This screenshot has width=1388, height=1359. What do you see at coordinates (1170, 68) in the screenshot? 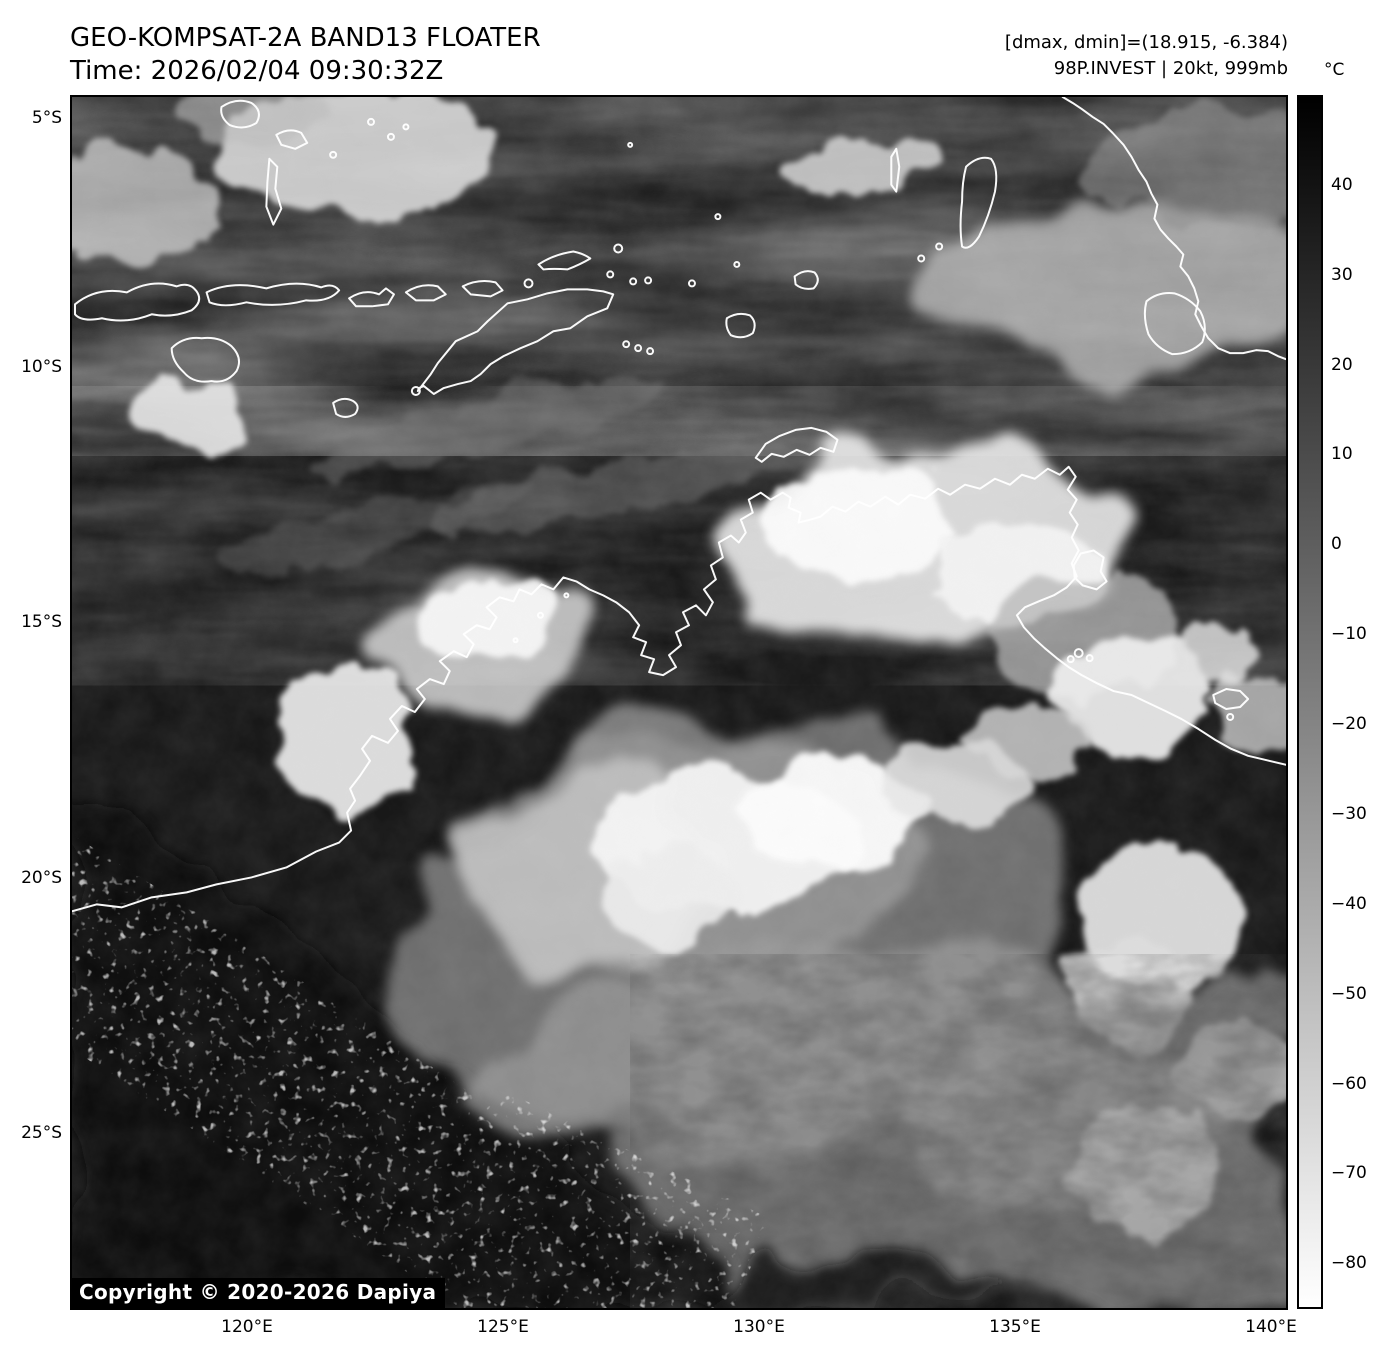
I see `storm-info-label: 98P.INVEST | 20kt, 999mb` at bounding box center [1170, 68].